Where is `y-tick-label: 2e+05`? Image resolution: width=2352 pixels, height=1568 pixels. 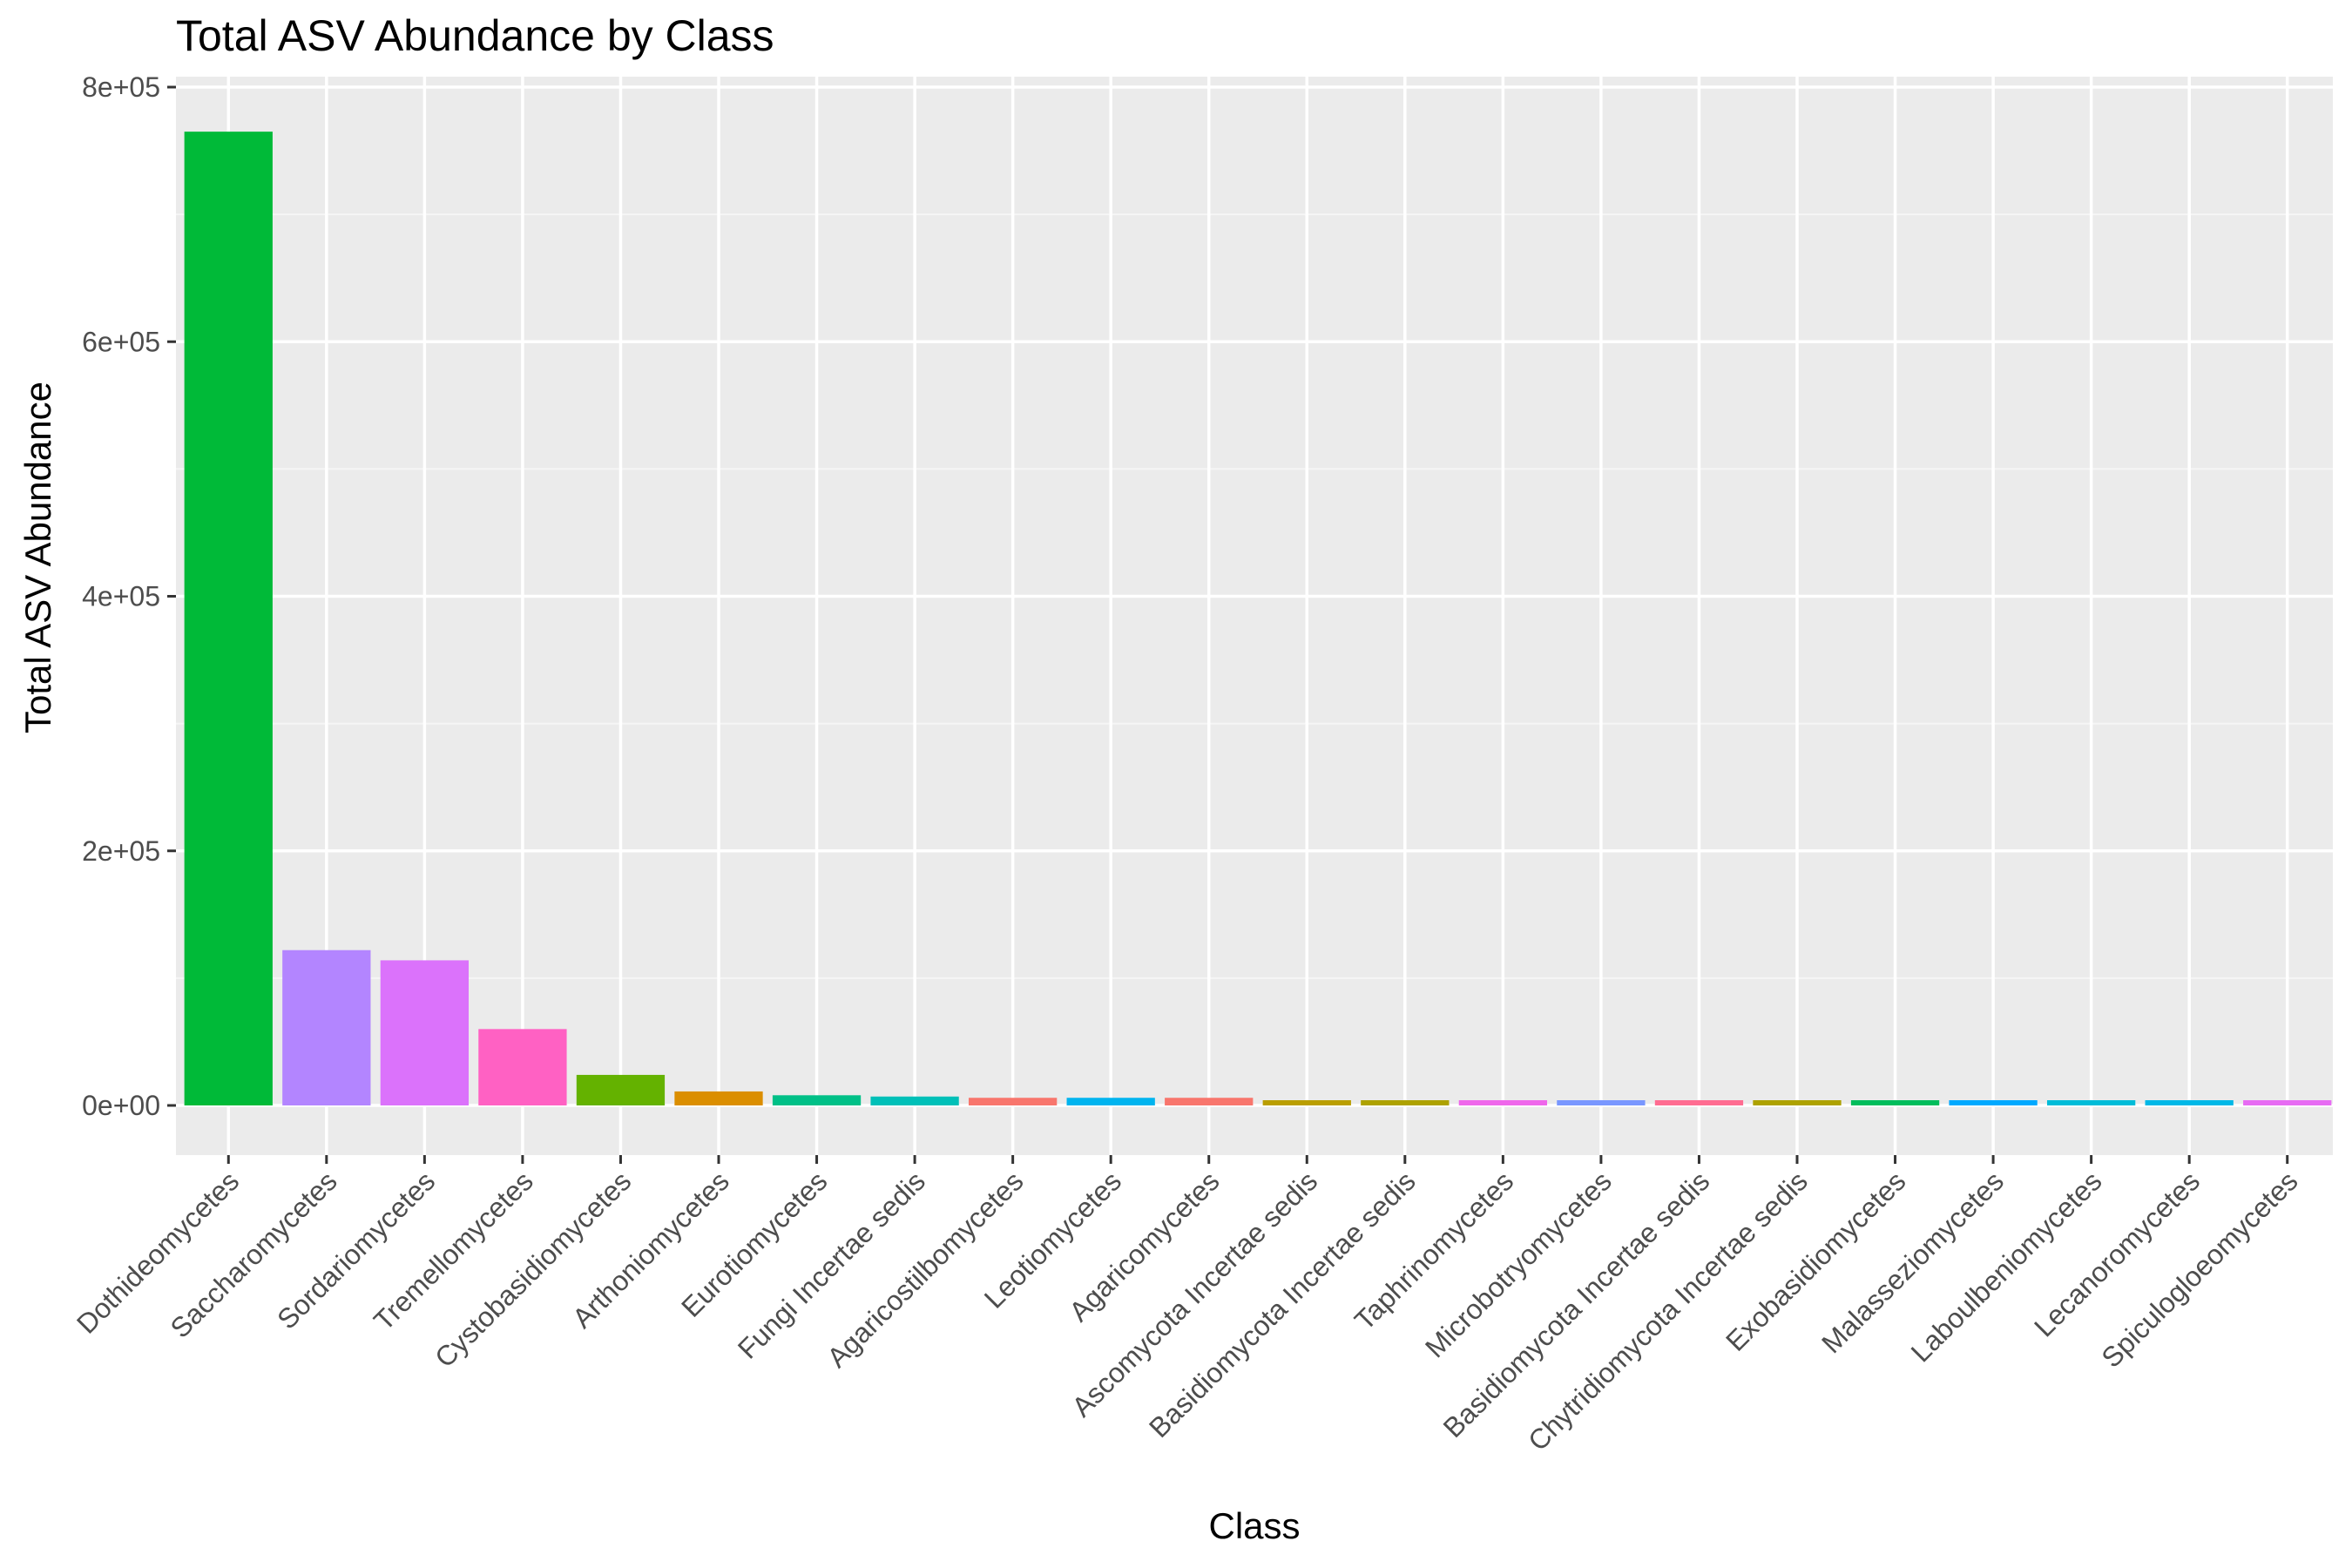 y-tick-label: 2e+05 is located at coordinates (121, 851).